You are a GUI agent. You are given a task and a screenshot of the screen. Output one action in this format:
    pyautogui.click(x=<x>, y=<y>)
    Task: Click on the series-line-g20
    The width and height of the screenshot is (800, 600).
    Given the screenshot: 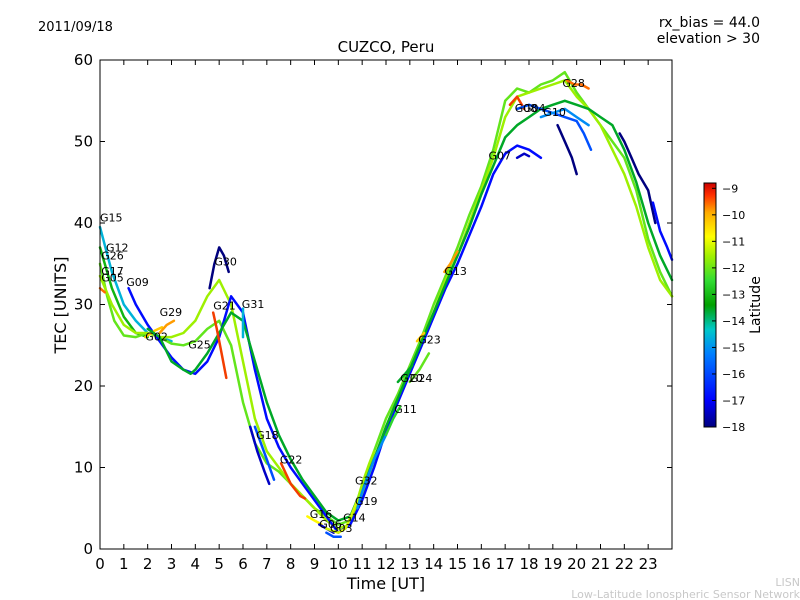 What is the action you would take?
    pyautogui.click(x=405, y=374)
    